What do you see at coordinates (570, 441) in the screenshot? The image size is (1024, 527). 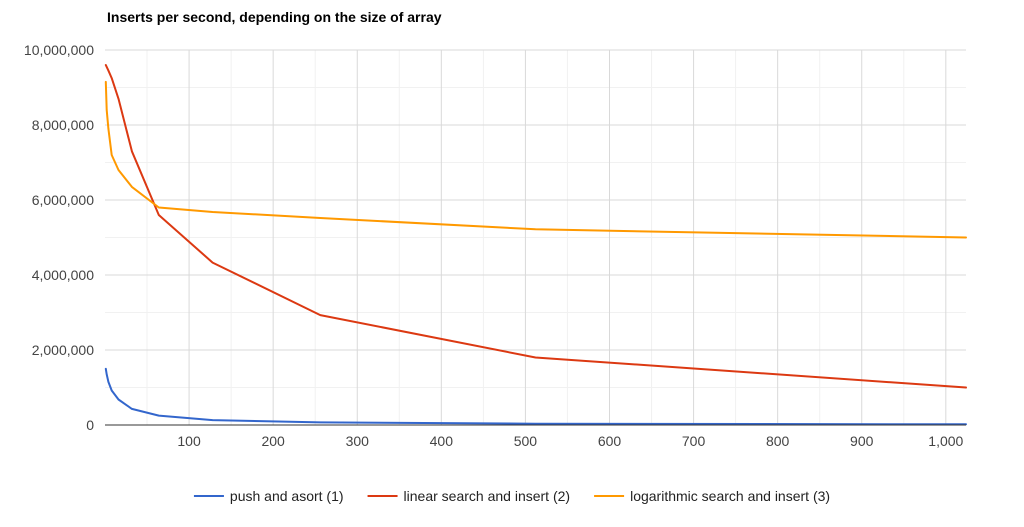 I see `x-axis: 100 200 300 400 500 600 700 800 900 1,000` at bounding box center [570, 441].